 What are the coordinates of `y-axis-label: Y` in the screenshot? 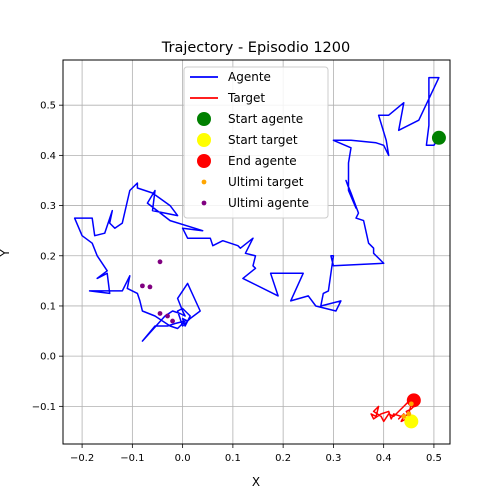 It's located at (6, 253).